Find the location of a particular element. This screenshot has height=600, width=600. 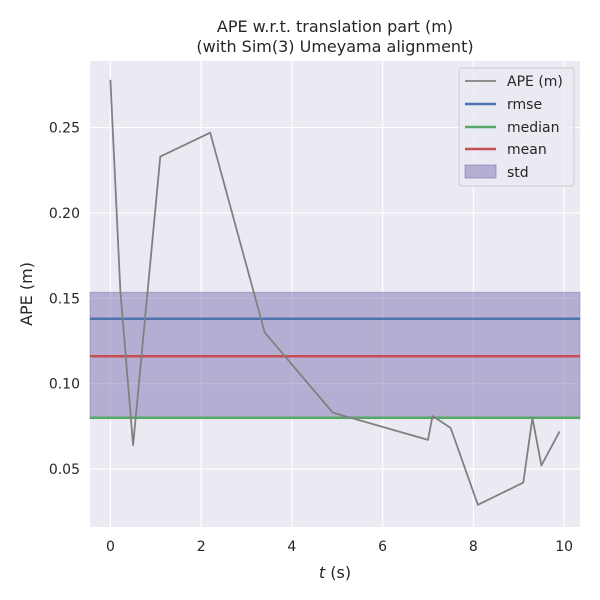

y-tick-label: 0.15 is located at coordinates (64, 299).